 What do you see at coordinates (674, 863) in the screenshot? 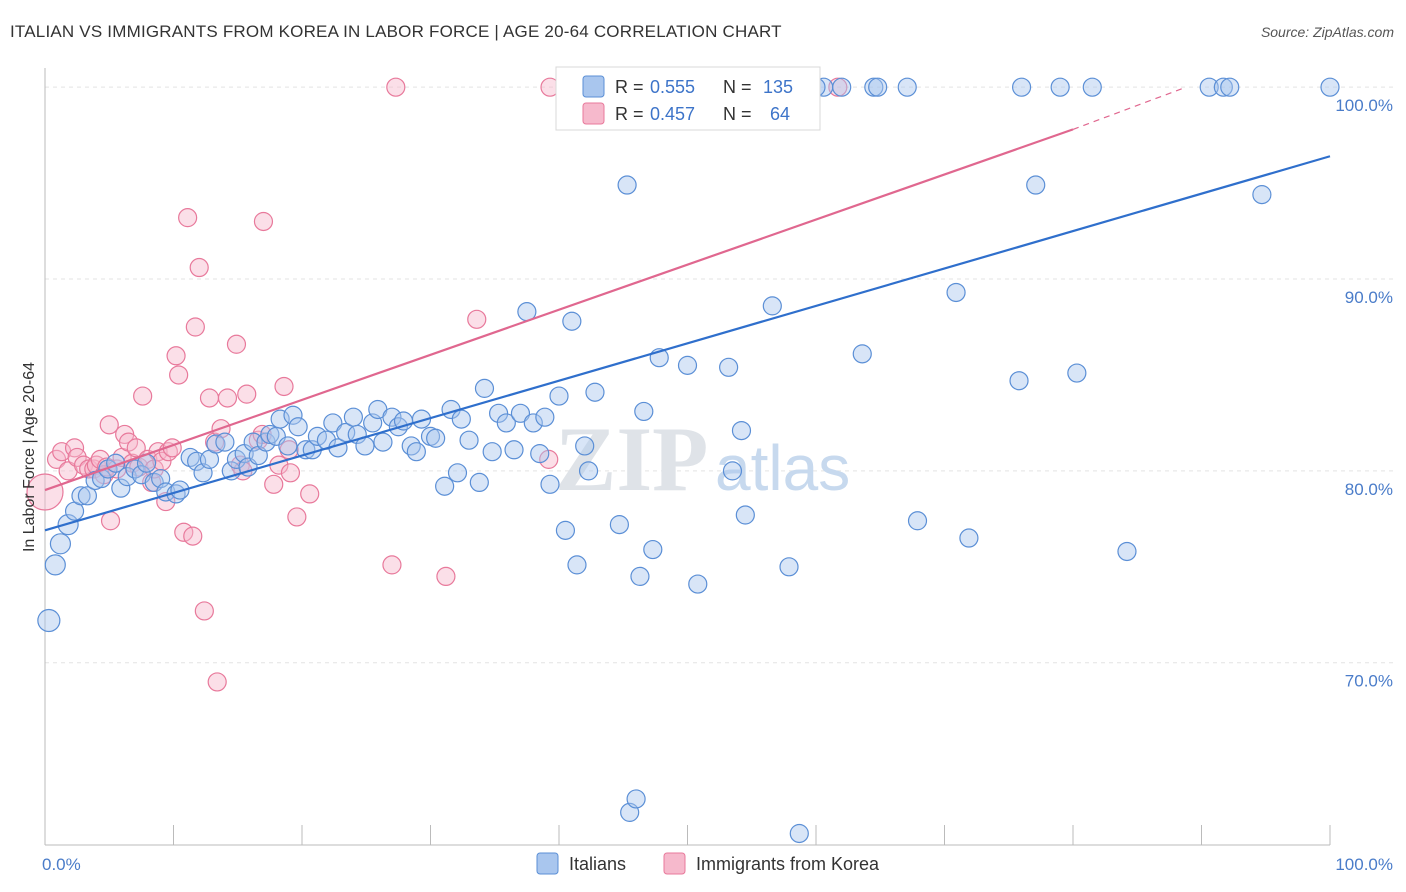
I see `series-swatch-korea` at bounding box center [674, 863].